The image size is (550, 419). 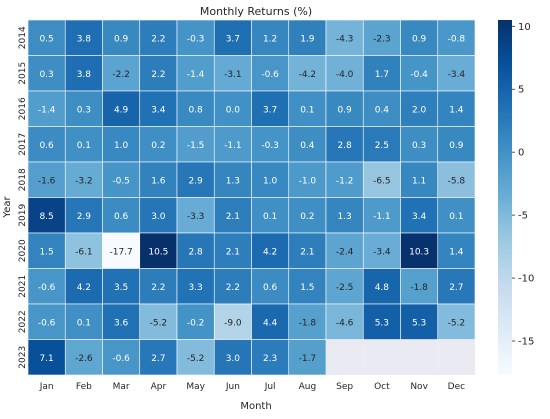 What do you see at coordinates (23, 37) in the screenshot?
I see `y-tick-label: 2014` at bounding box center [23, 37].